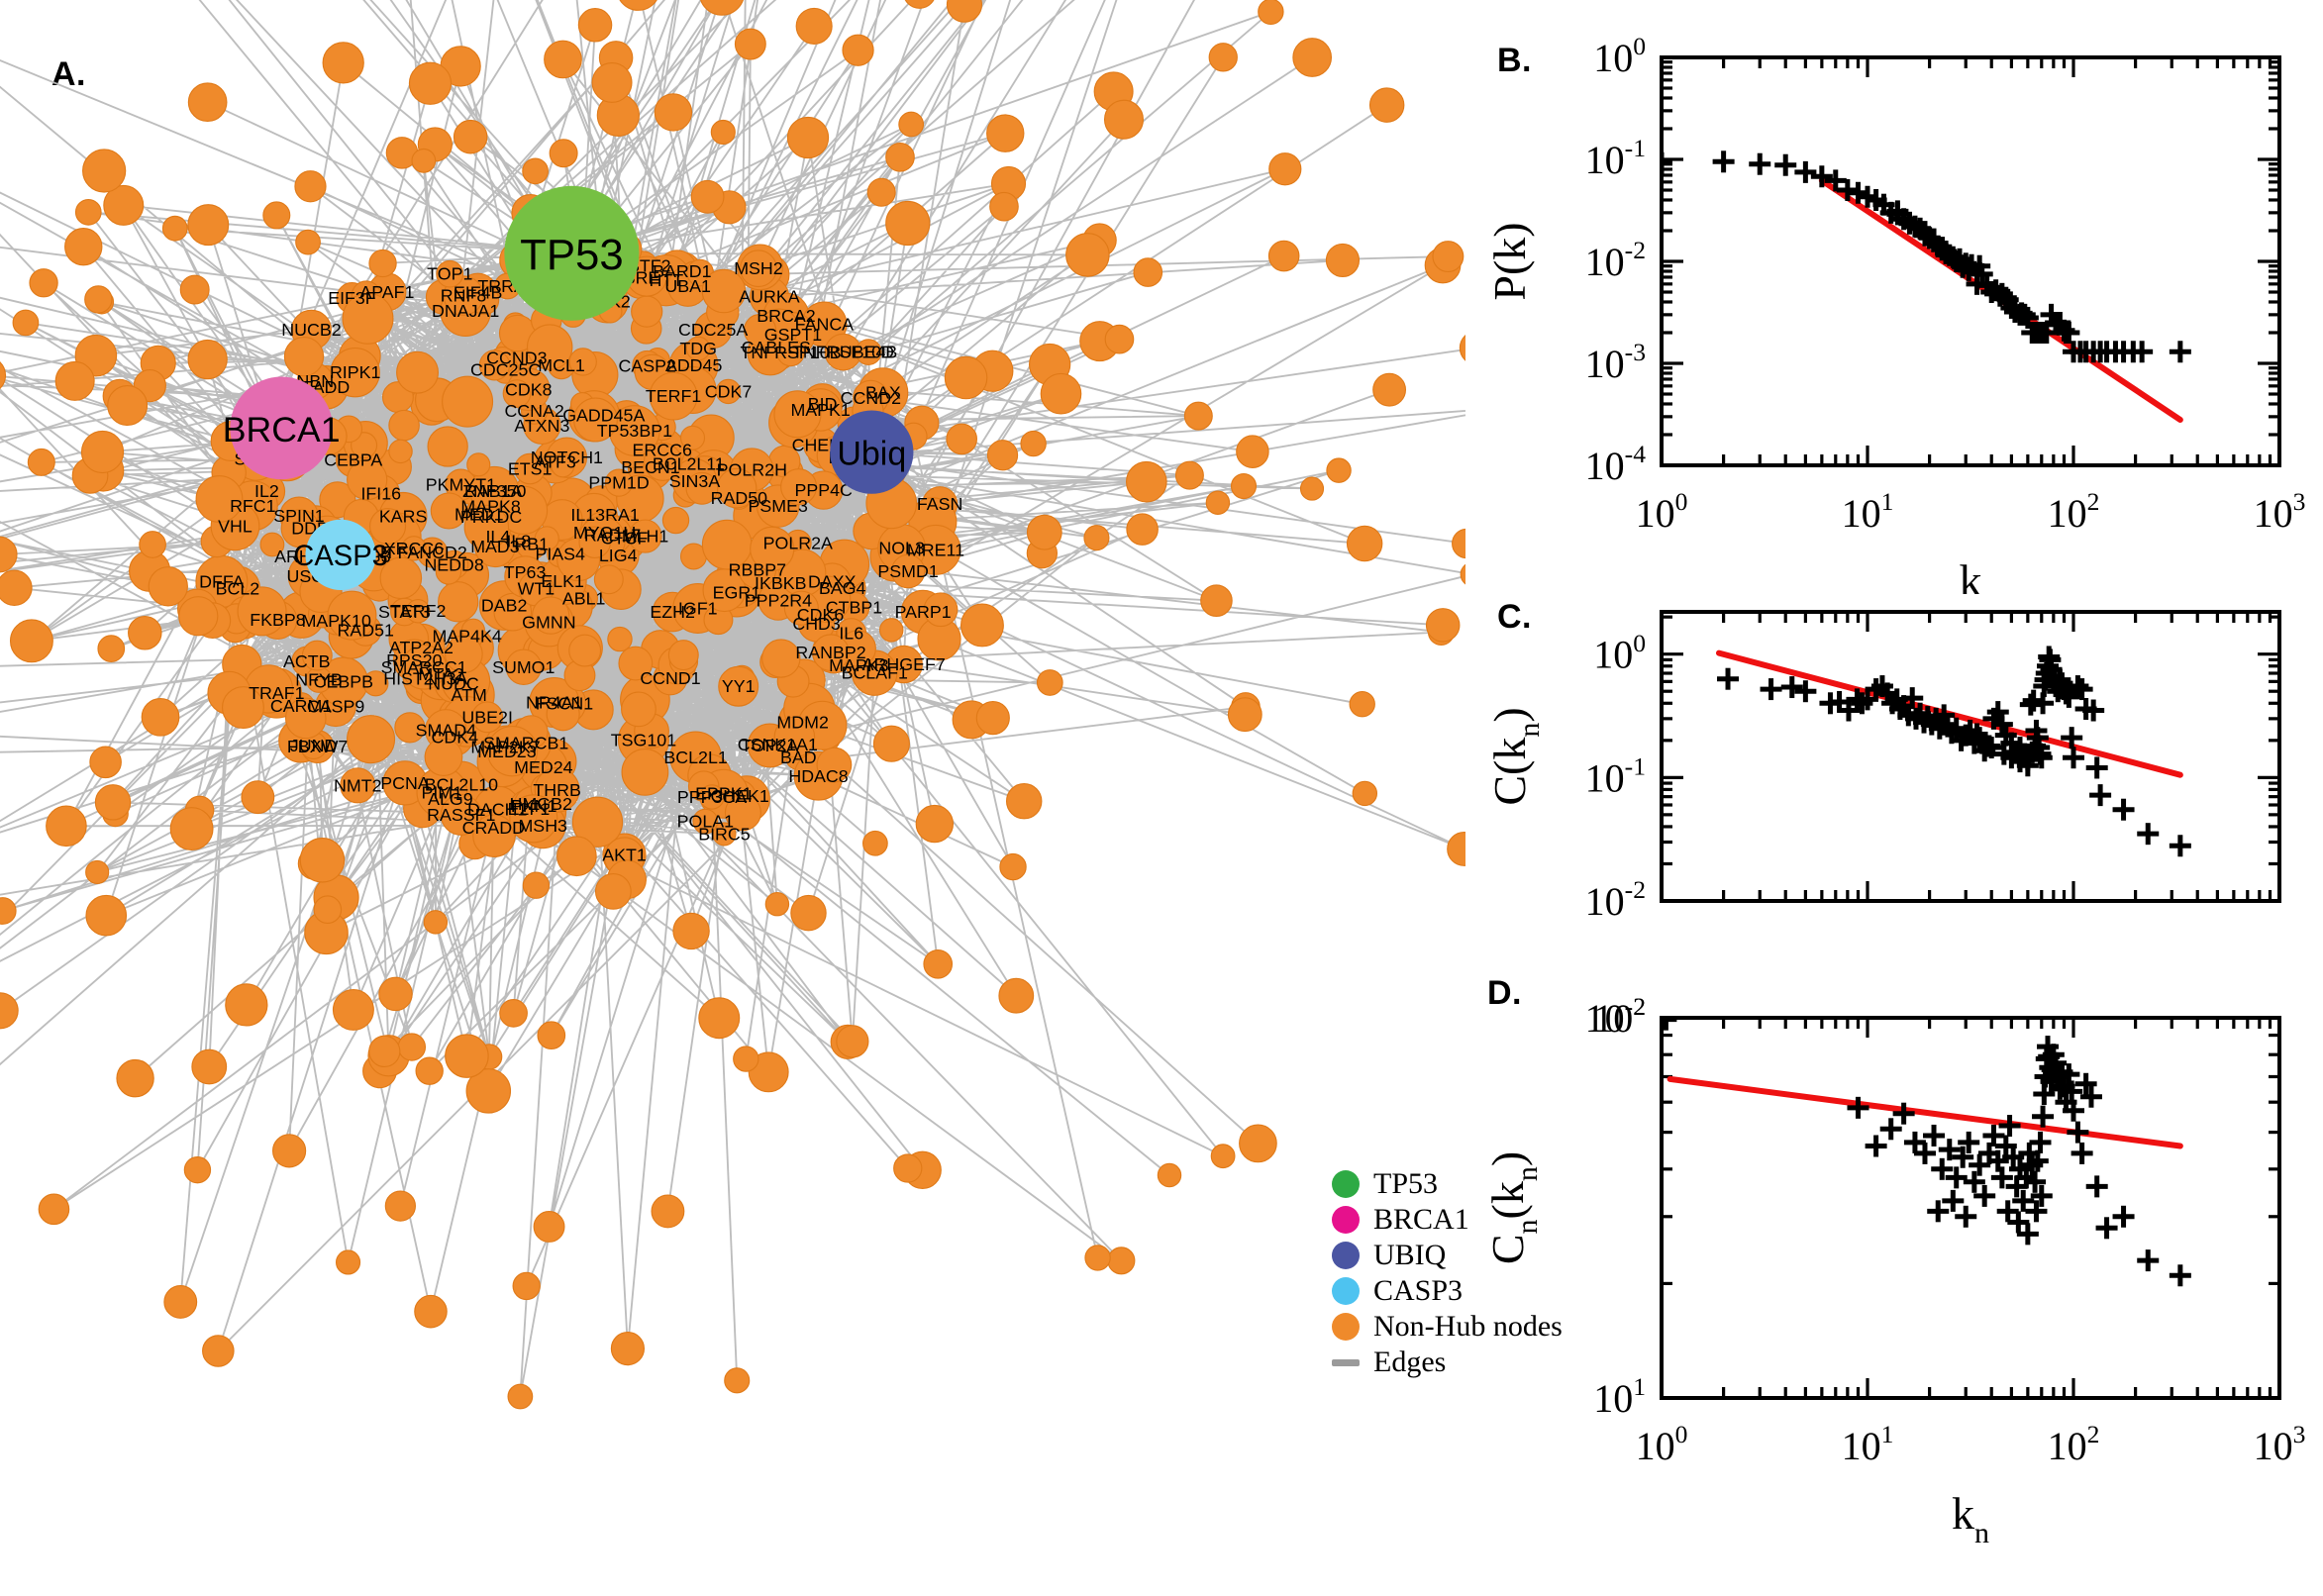 Image resolution: width=2323 pixels, height=1596 pixels. Describe the element at coordinates (282, 428) in the screenshot. I see `hub-node-brca1: BRCA1` at that location.